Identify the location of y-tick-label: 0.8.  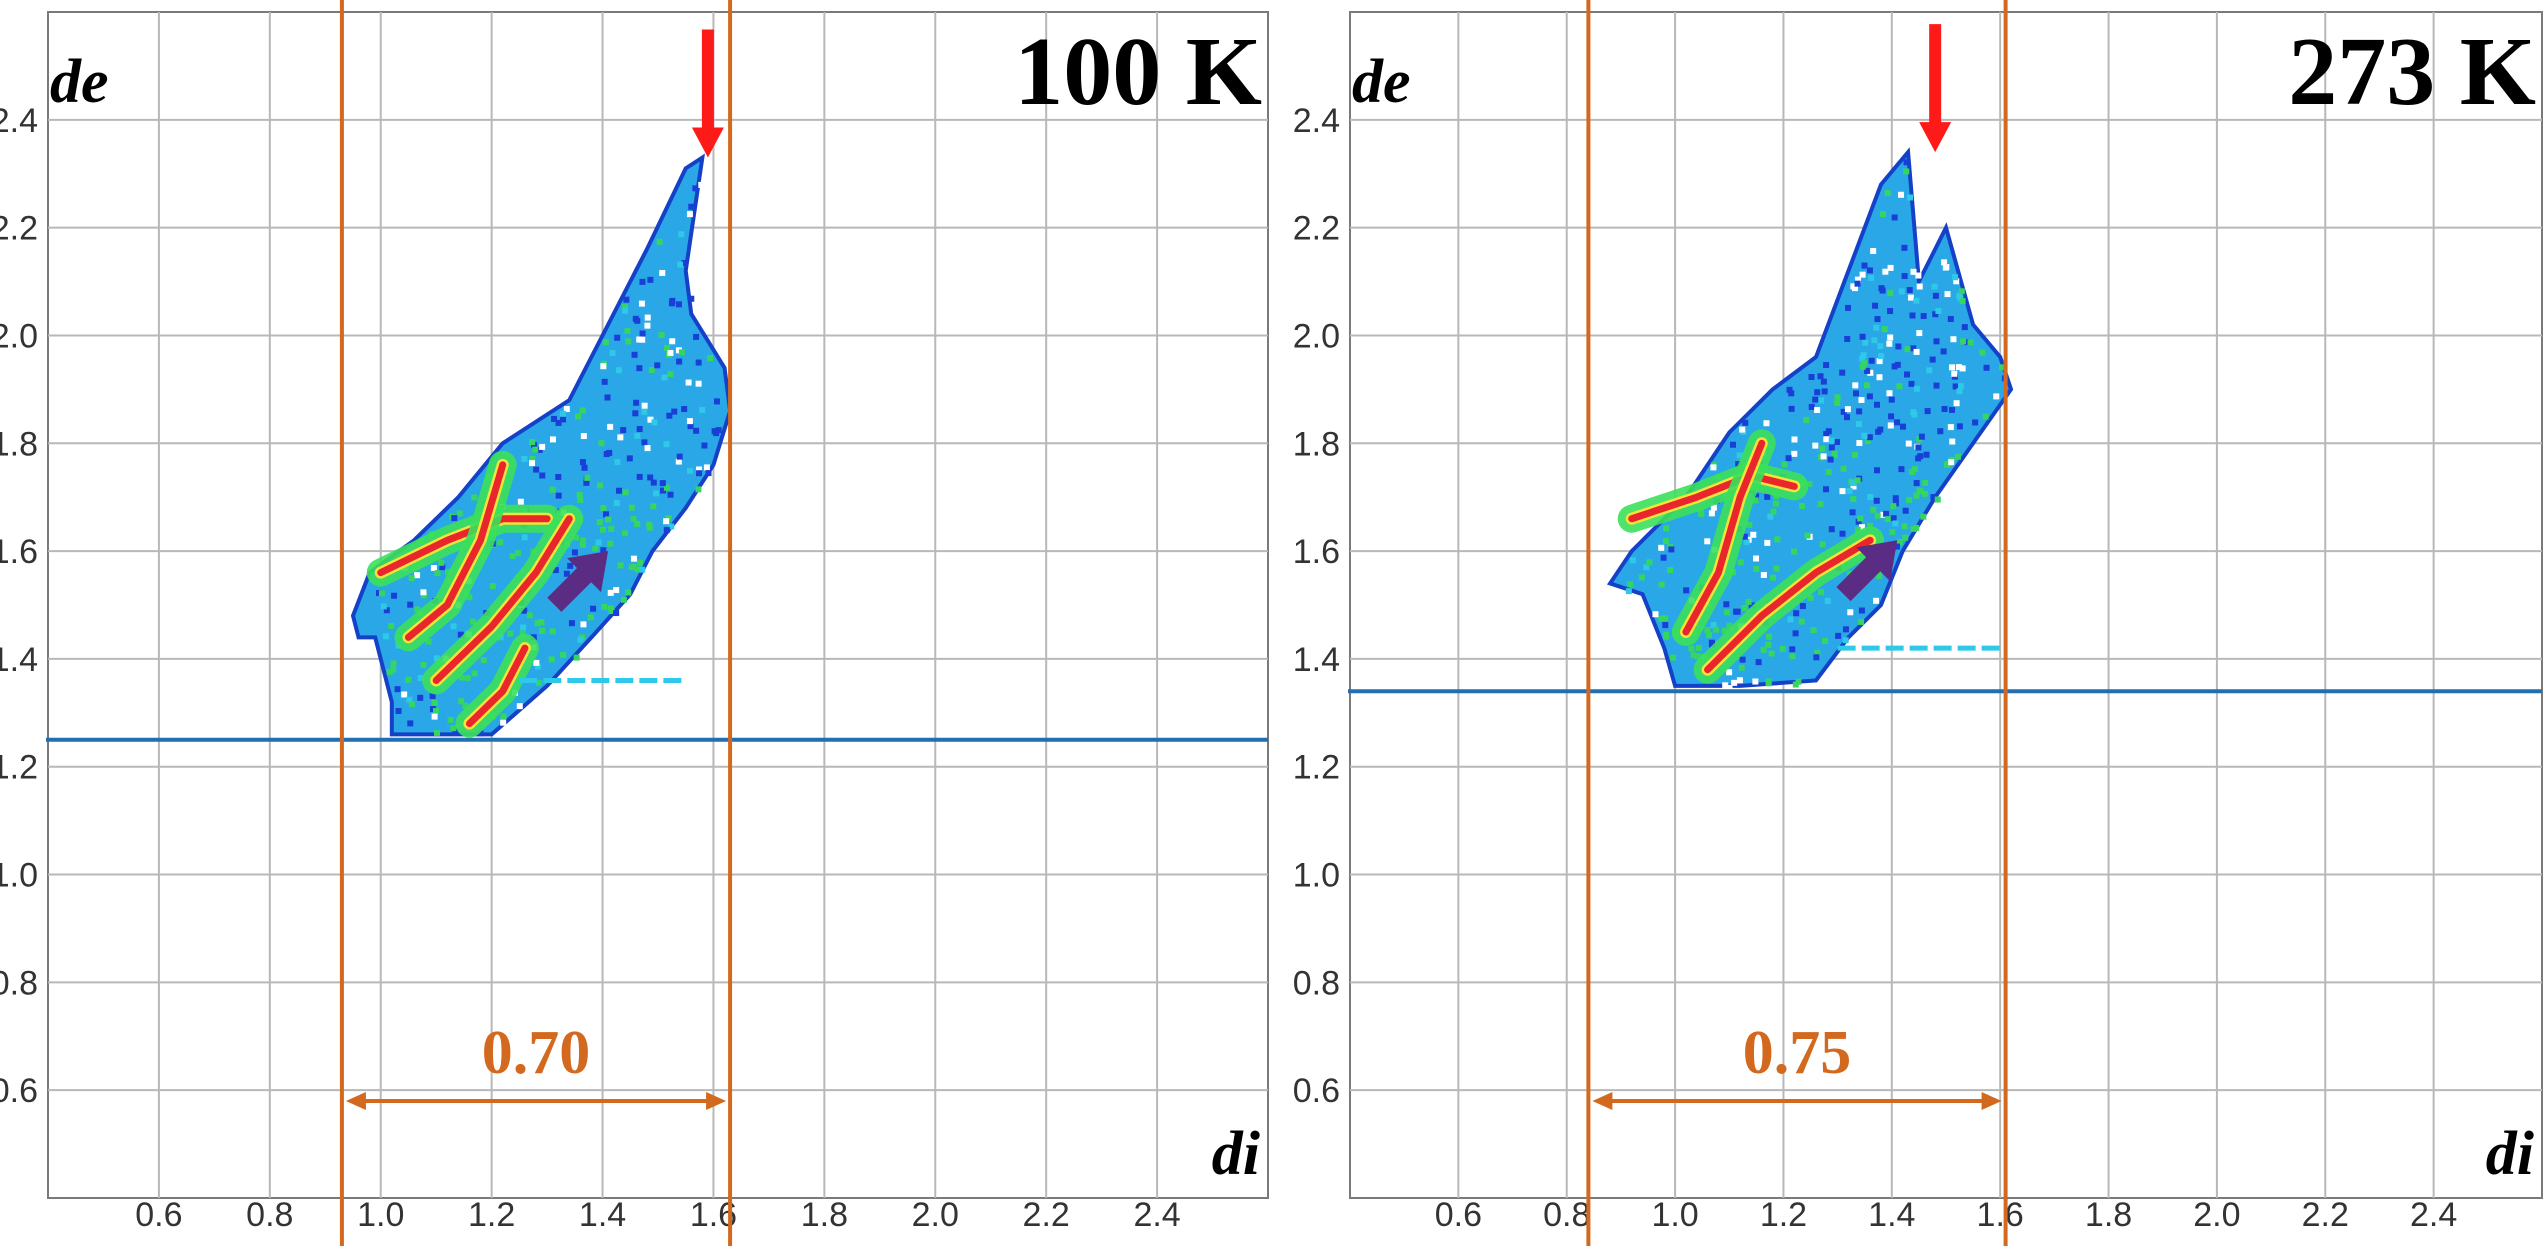
(19, 983).